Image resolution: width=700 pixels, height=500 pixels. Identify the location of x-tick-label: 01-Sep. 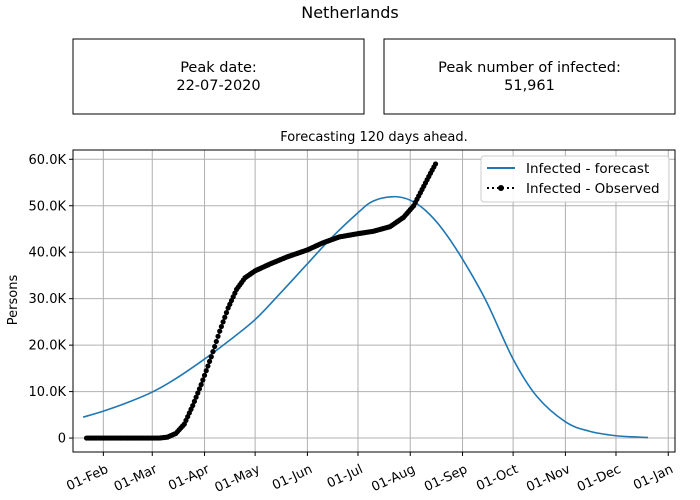
(446, 478).